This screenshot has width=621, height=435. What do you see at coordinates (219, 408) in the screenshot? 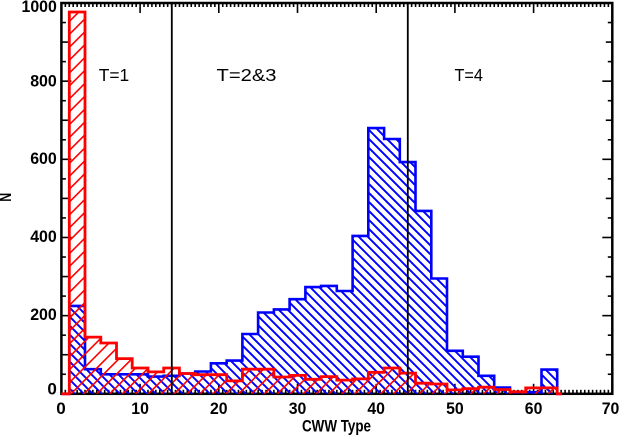
I see `svg-text: 20` at bounding box center [219, 408].